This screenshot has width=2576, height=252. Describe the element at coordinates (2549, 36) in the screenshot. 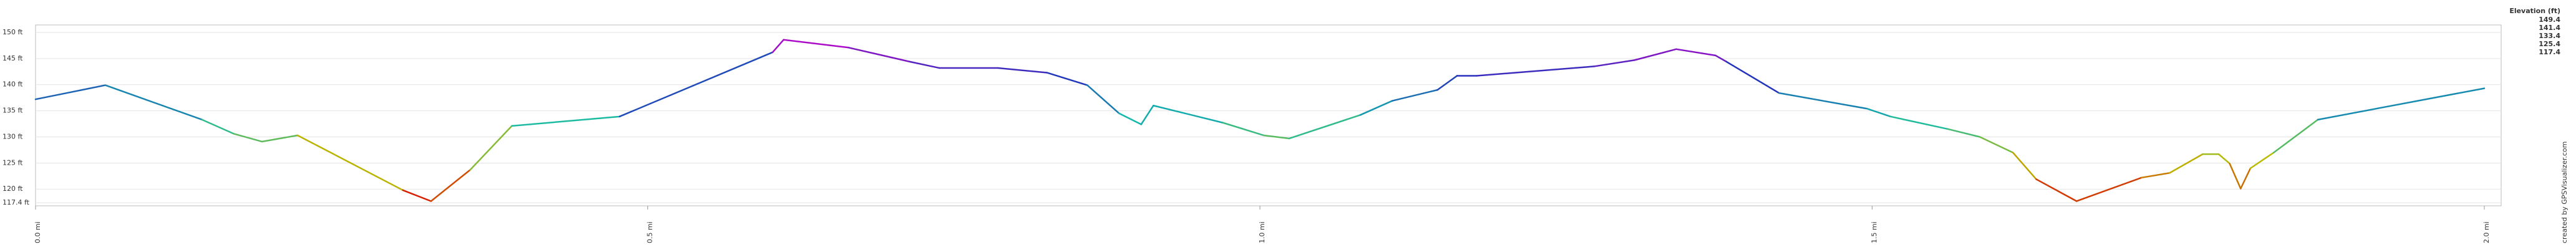

I see `legend-value: 133.4` at that location.